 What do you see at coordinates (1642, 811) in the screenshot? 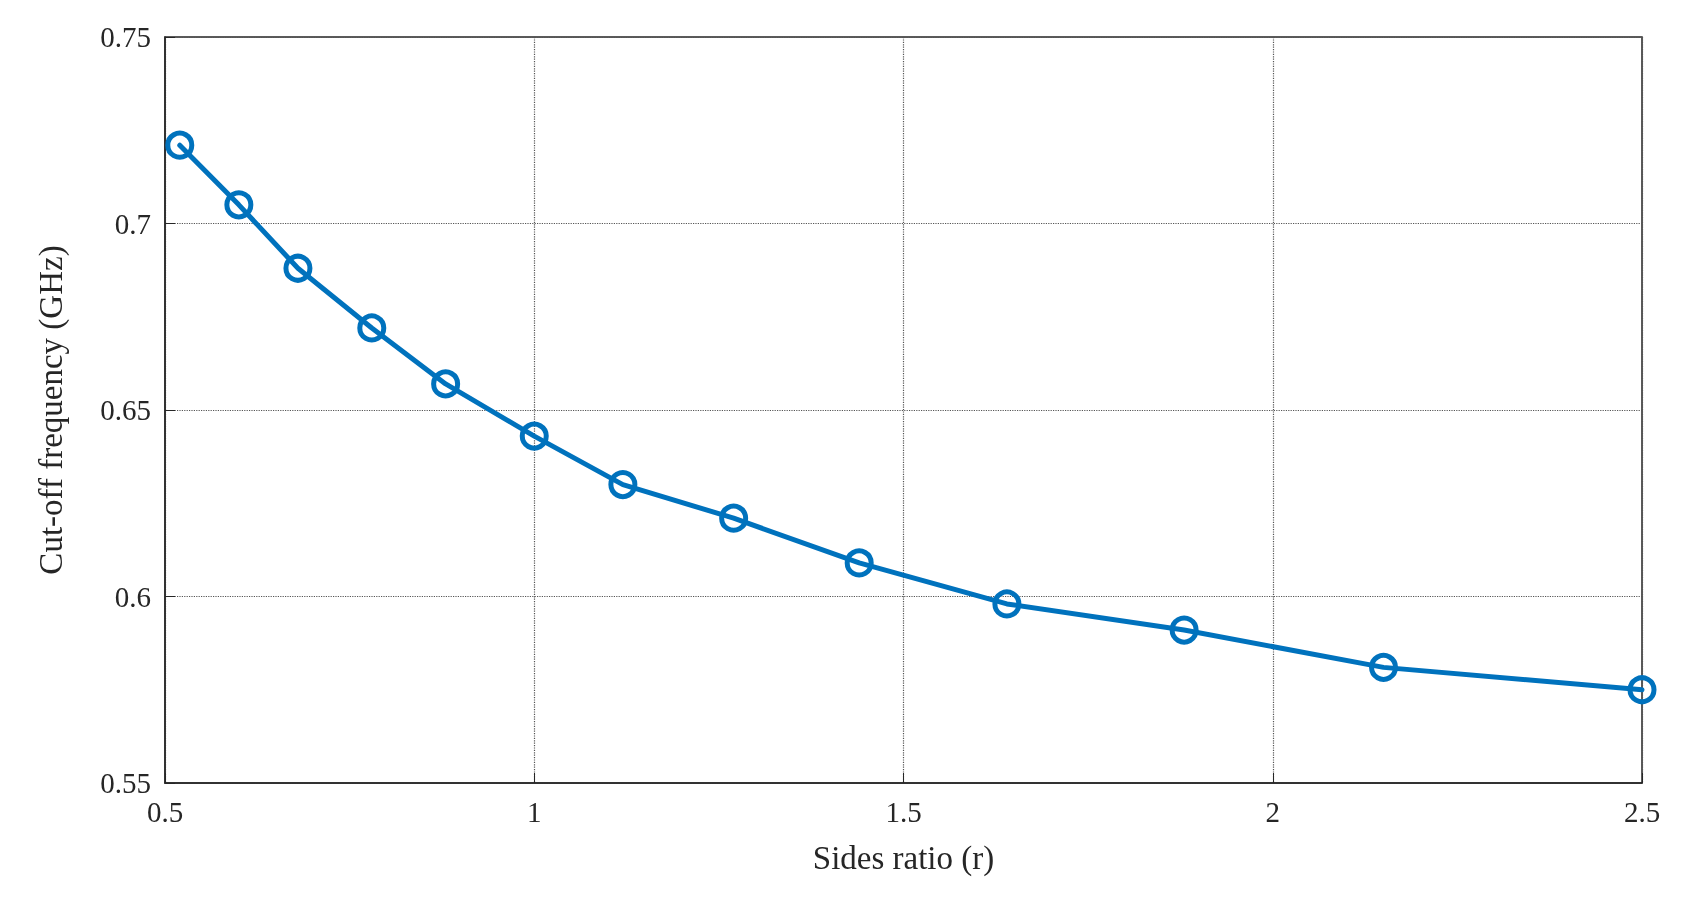
I see `x-tick-label: 2.5` at bounding box center [1642, 811].